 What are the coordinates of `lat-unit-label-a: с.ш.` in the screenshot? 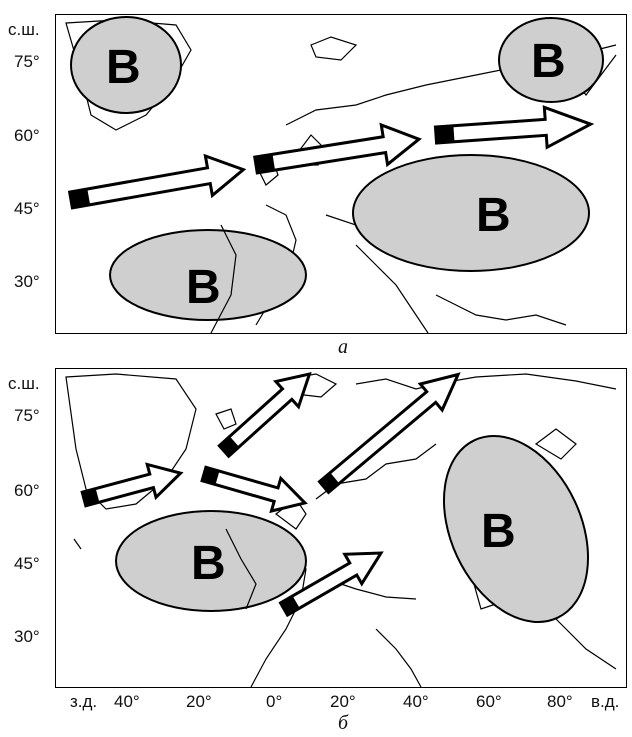 It's located at (24, 29).